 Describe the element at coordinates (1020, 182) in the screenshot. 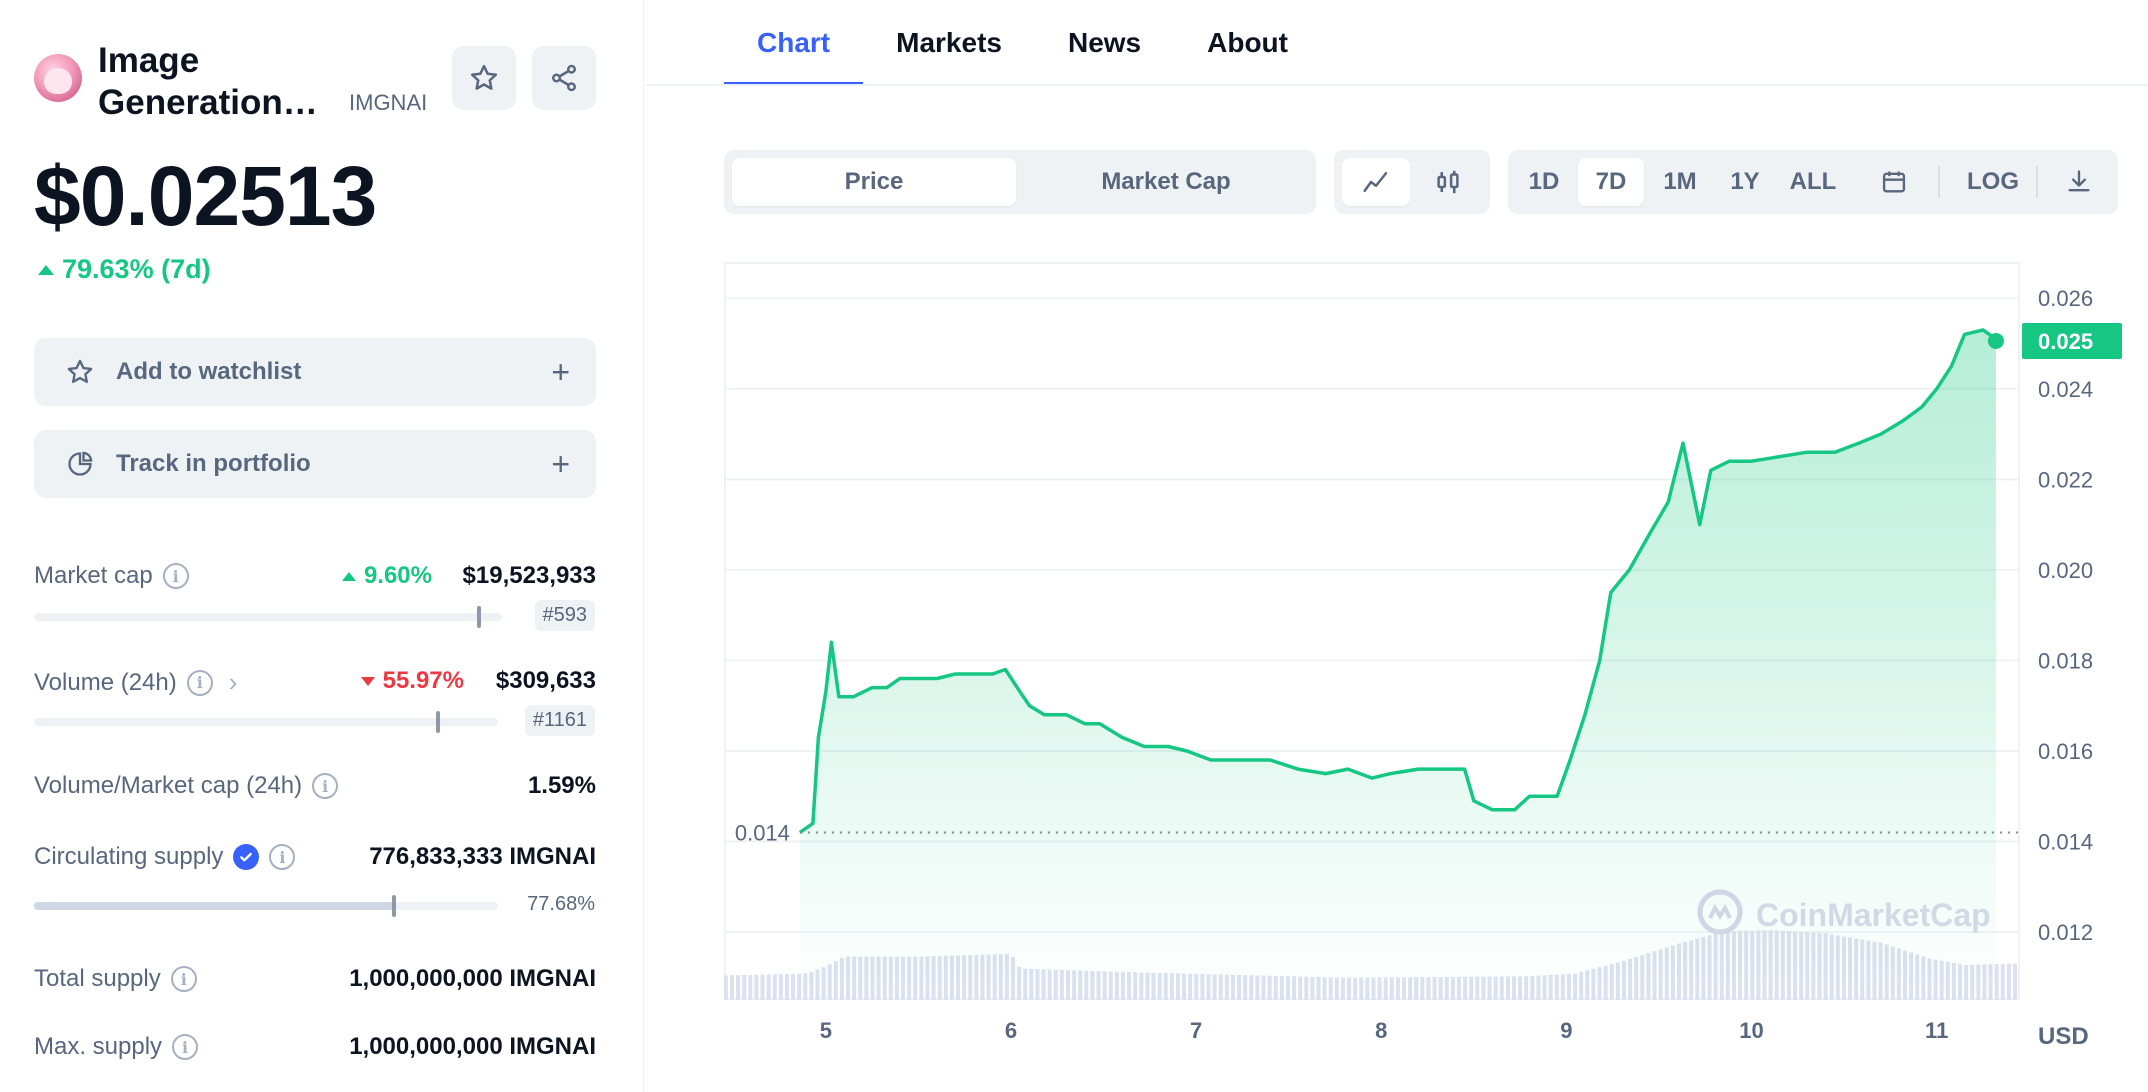

I see `metric-toggle: Price Market Cap` at that location.